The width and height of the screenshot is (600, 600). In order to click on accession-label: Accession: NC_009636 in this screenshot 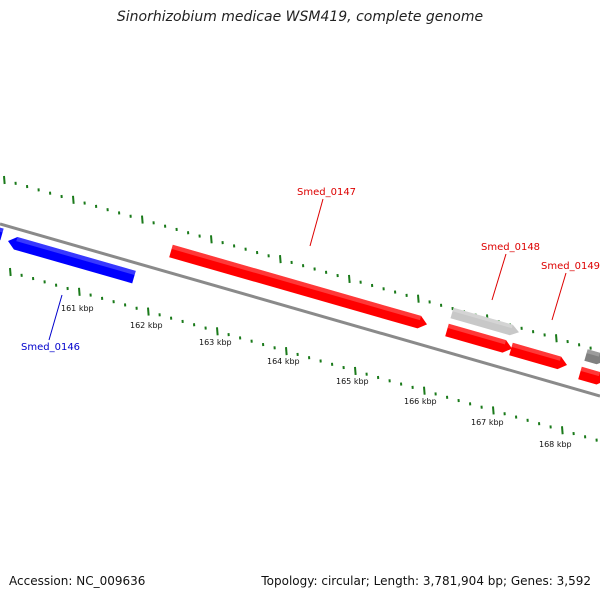, I will do `click(77, 581)`.